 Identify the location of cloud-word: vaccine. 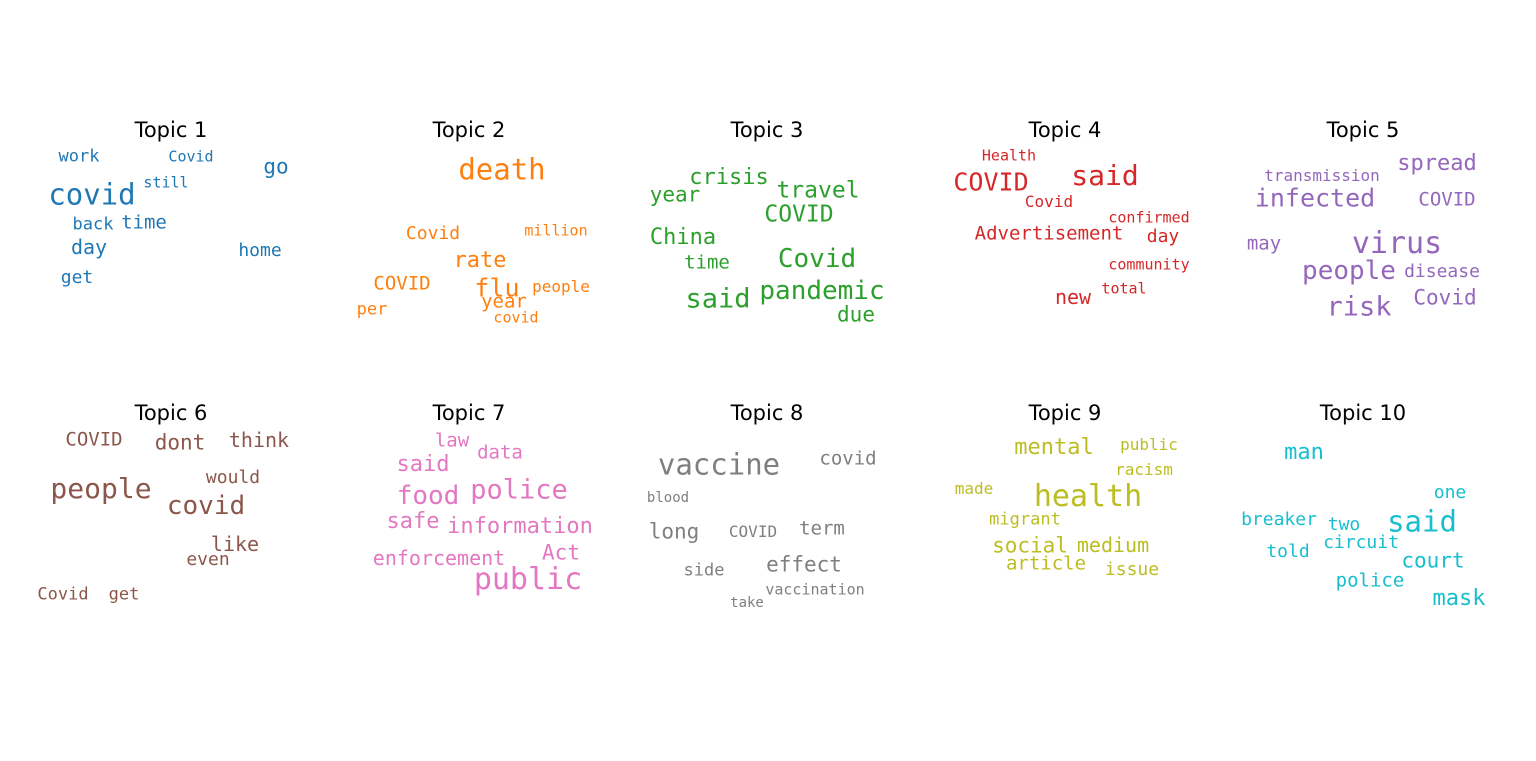
(719, 464).